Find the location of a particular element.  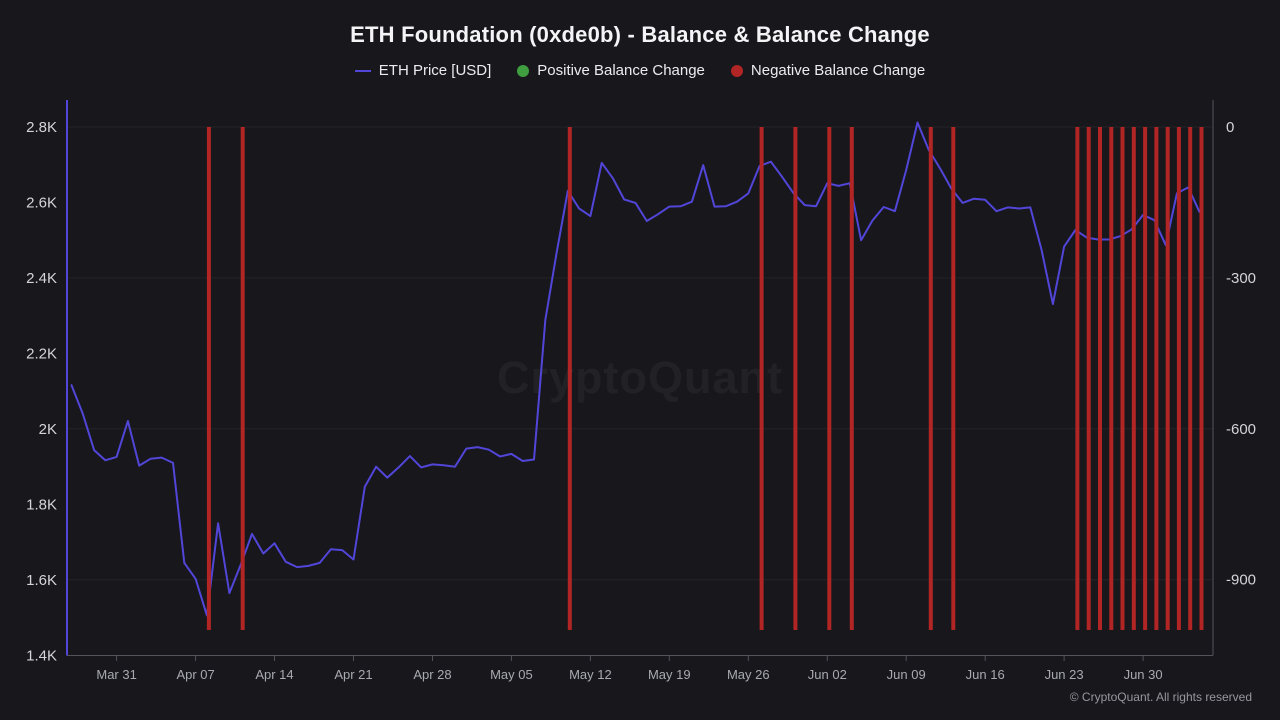

copyright: © CryptoQuant. All rights reserved is located at coordinates (1160, 697).